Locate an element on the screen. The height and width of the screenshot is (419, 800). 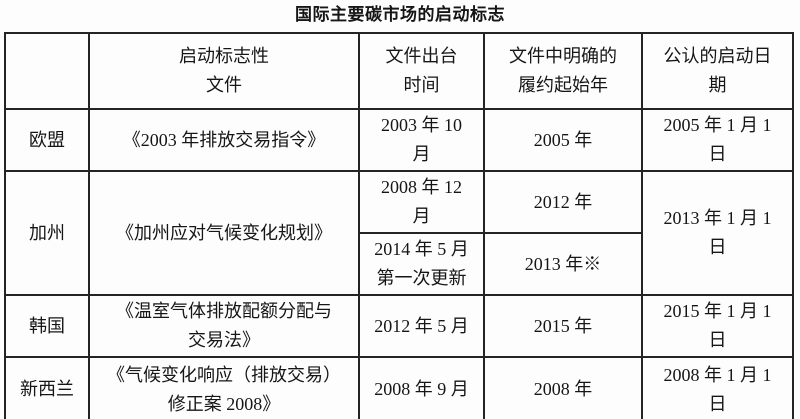
header-recognized-launch-date: 公认的启动日 期 is located at coordinates (717, 71).